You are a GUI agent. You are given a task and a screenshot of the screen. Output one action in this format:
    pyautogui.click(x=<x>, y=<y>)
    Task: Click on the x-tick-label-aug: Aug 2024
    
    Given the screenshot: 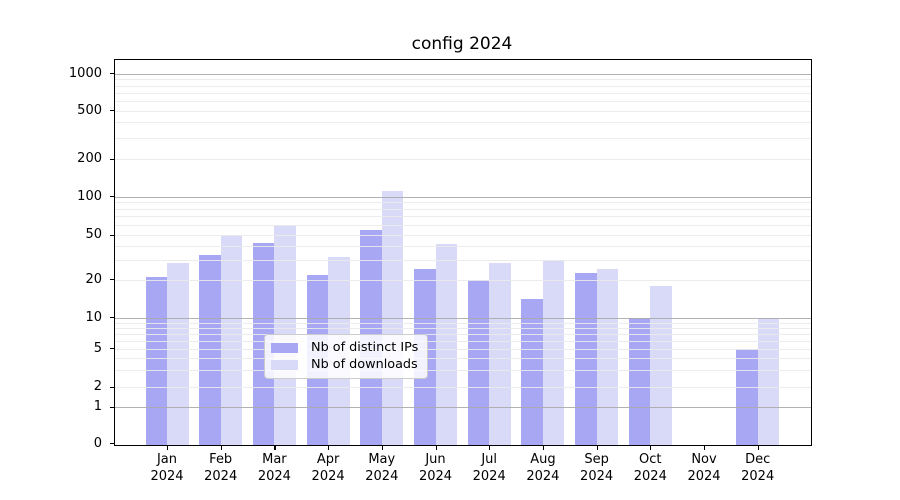 What is the action you would take?
    pyautogui.click(x=543, y=468)
    